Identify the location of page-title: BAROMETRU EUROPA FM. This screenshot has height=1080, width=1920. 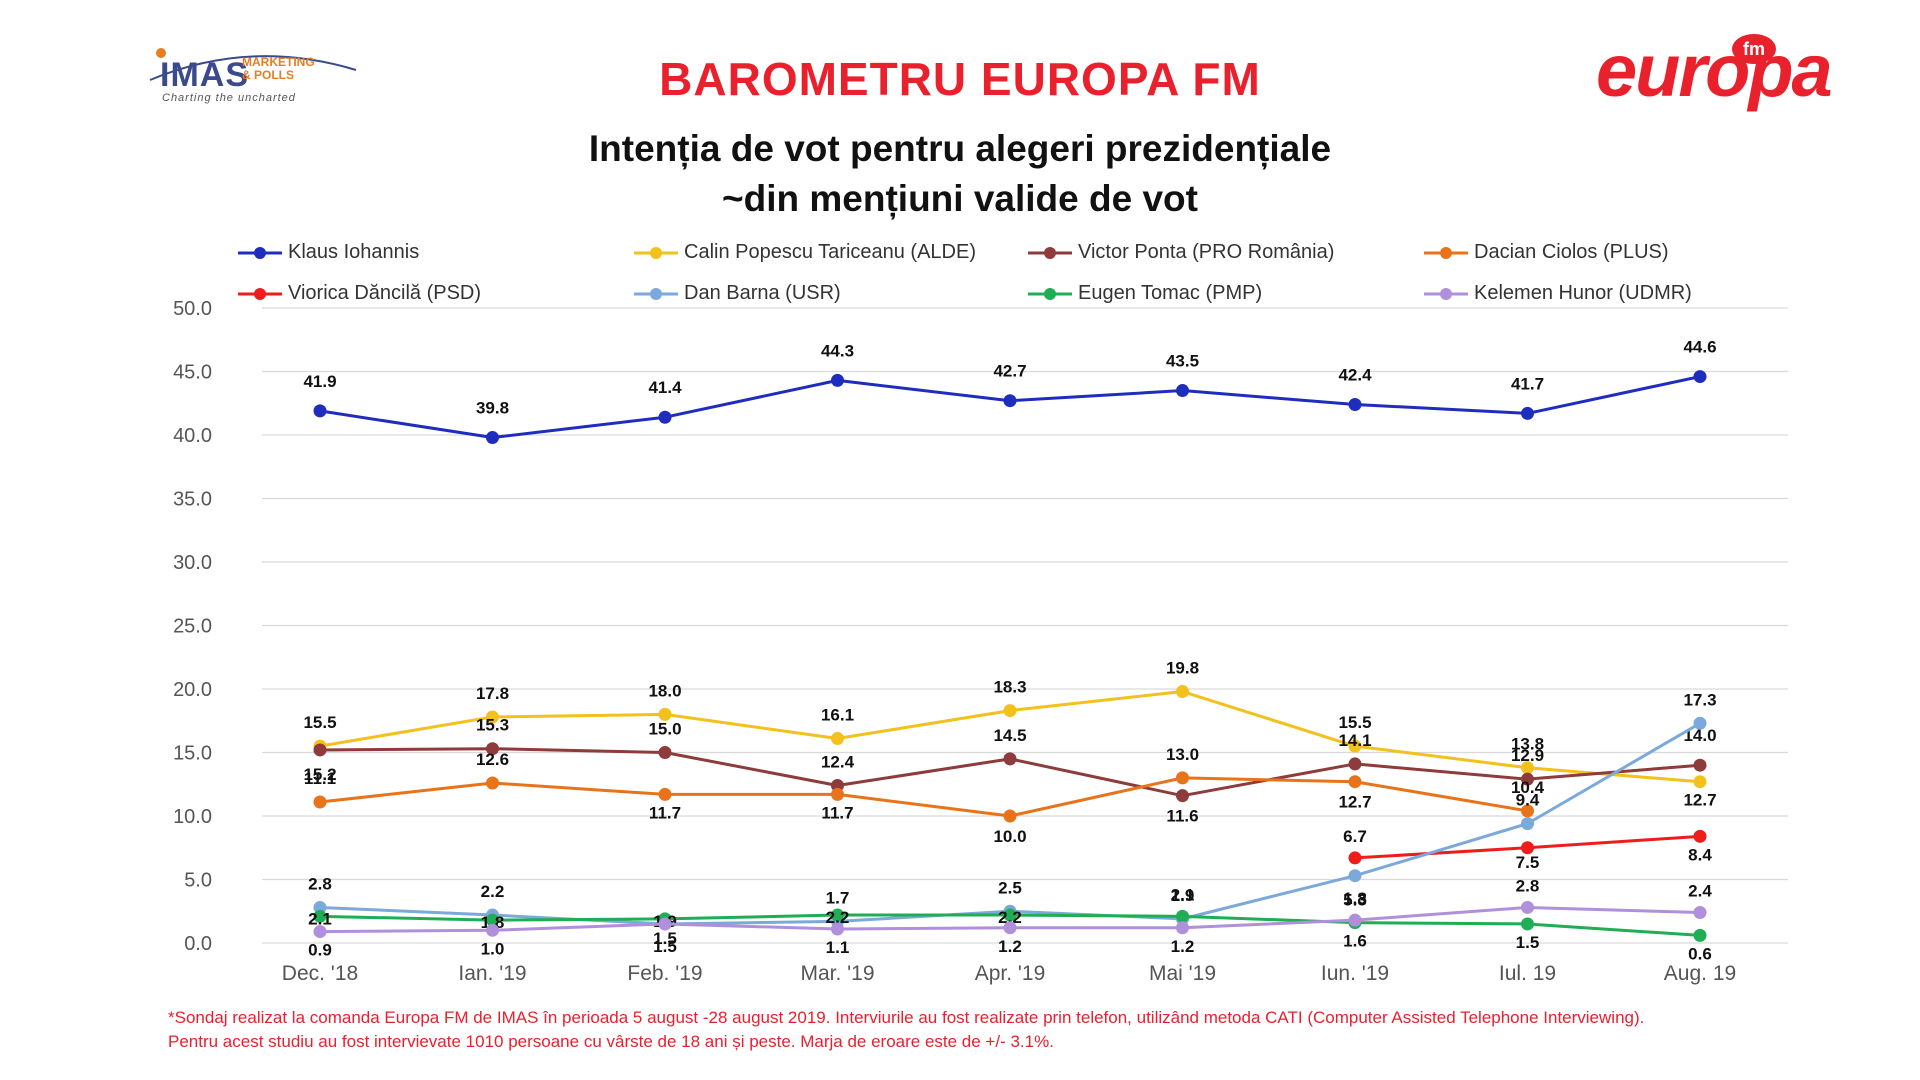
(960, 79).